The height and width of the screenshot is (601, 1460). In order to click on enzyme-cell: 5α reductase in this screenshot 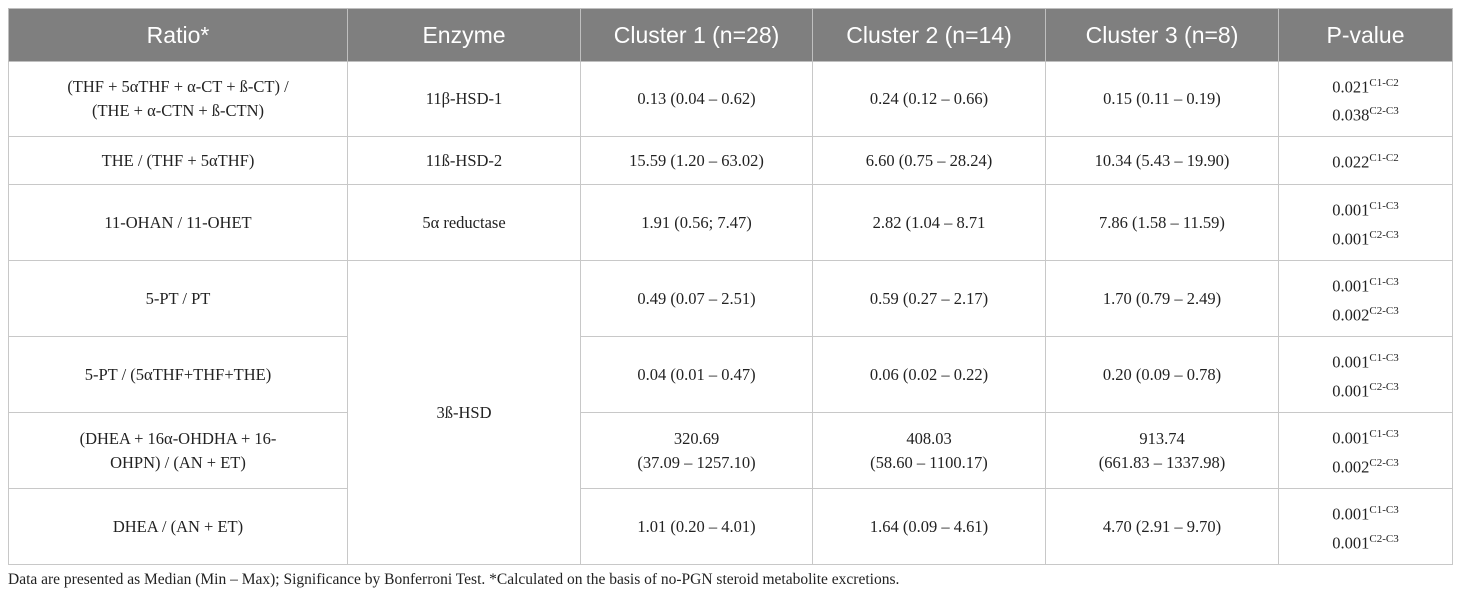, I will do `click(464, 222)`.